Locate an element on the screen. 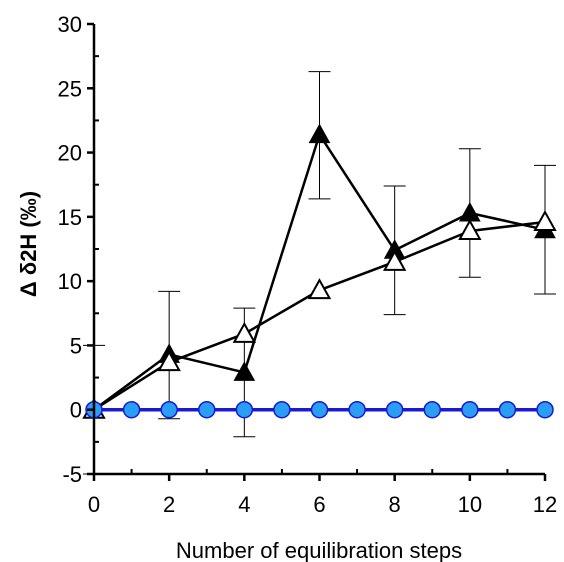 Image resolution: width=564 pixels, height=562 pixels. y-axis-title: Δ δ2H (‰) is located at coordinates (28, 244).